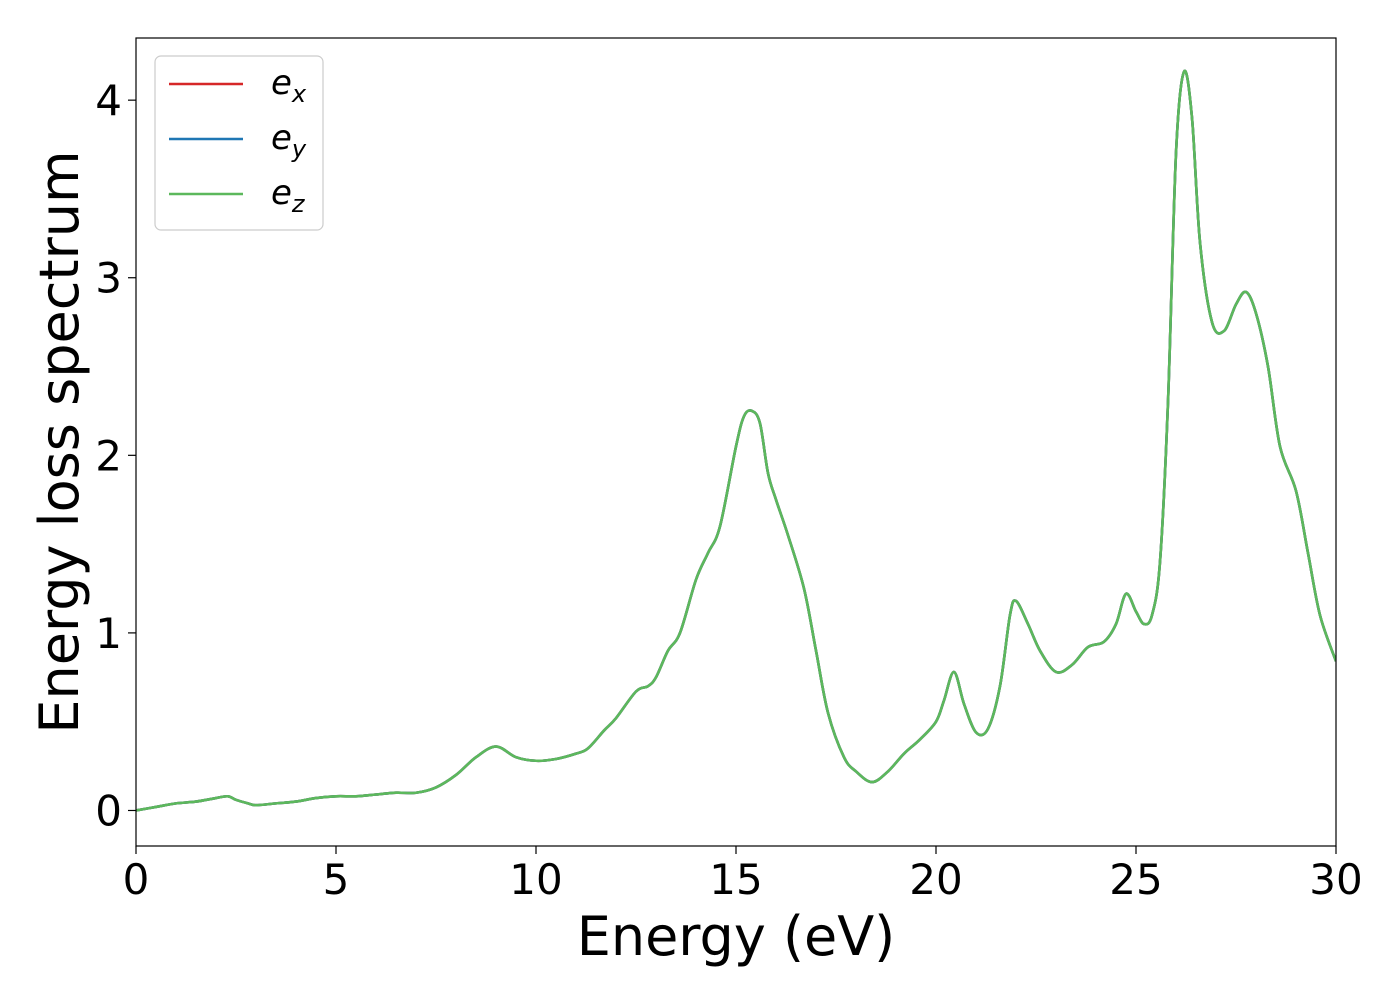 Image resolution: width=1400 pixels, height=1000 pixels. I want to click on legend-box, so click(239, 143).